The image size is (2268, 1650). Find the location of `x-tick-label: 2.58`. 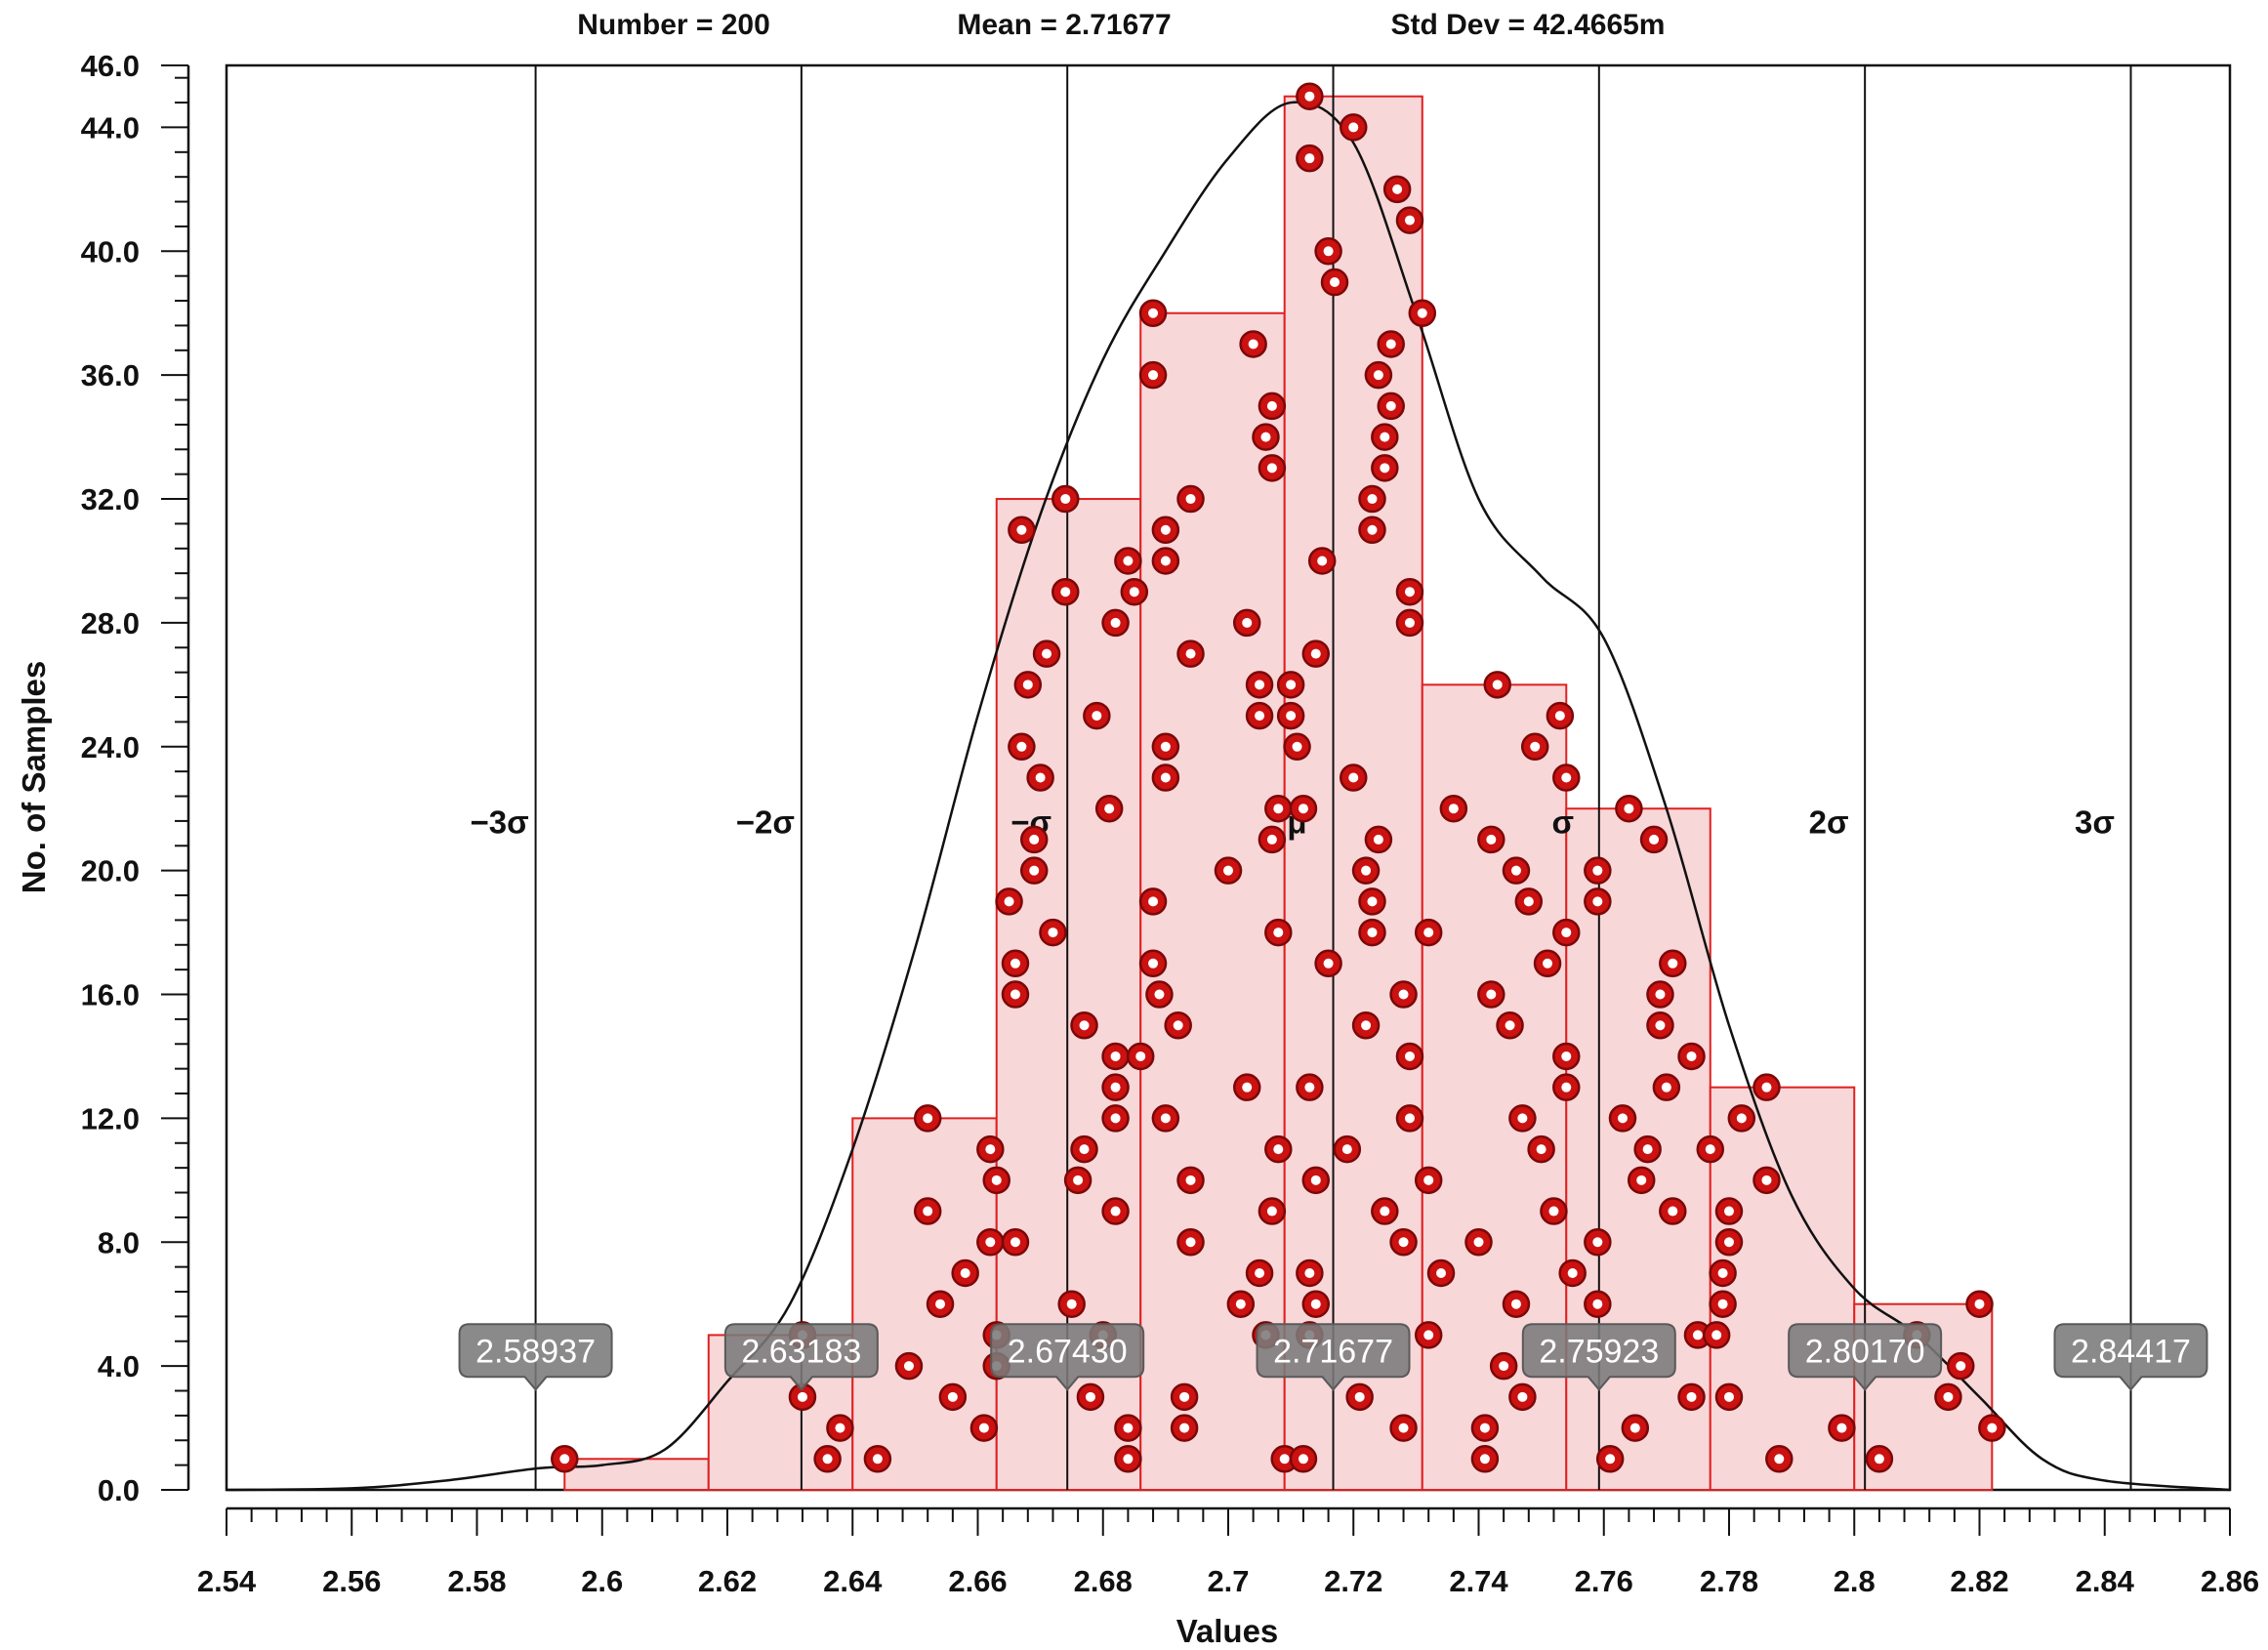

x-tick-label: 2.58 is located at coordinates (477, 1581).